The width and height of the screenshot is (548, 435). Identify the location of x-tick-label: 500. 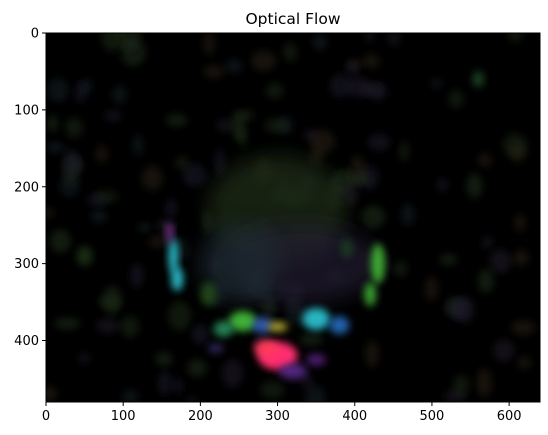
(432, 416).